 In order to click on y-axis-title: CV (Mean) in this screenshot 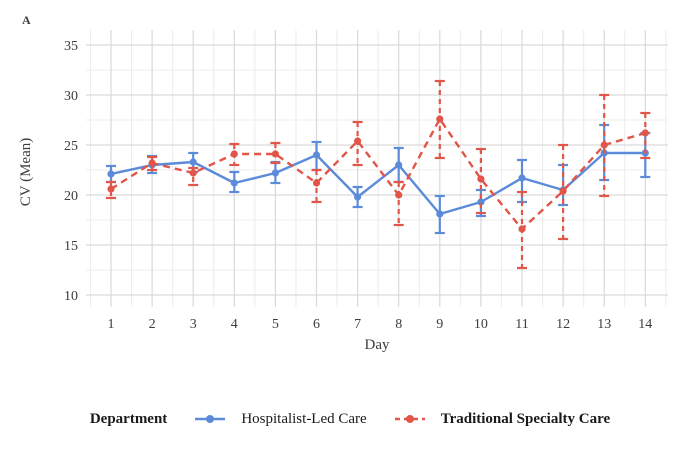, I will do `click(26, 172)`.